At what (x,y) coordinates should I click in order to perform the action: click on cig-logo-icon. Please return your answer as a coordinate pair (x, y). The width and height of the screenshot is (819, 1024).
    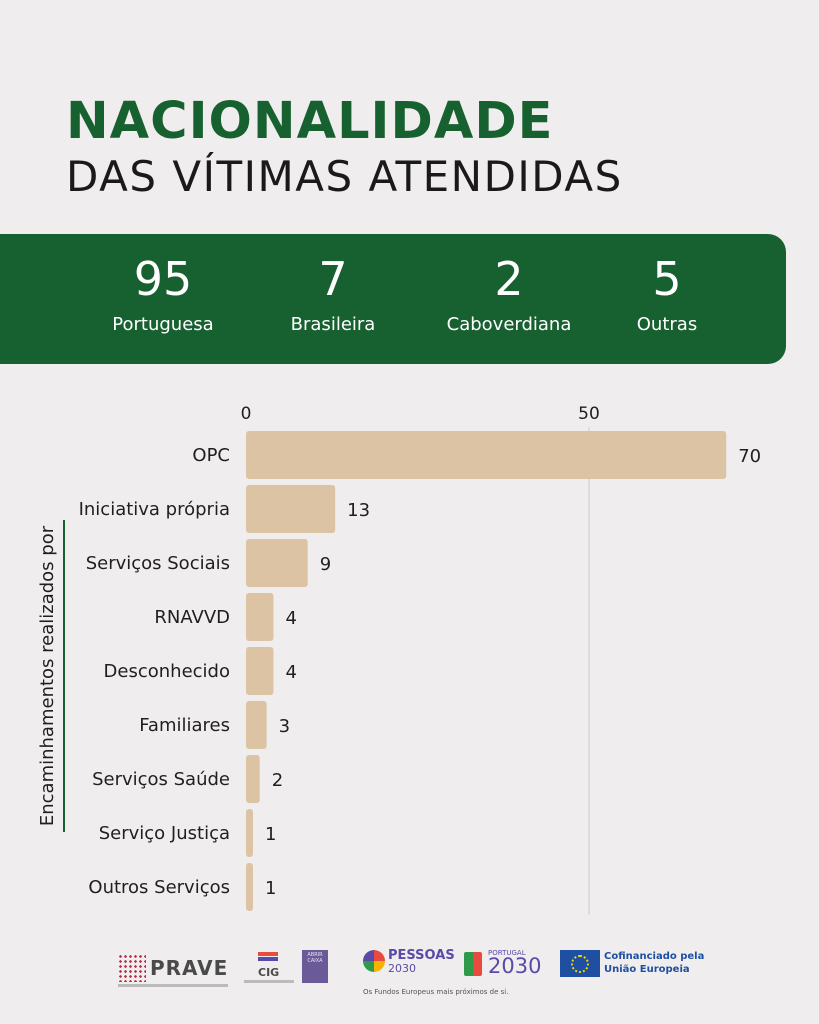
    Looking at the image, I should click on (268, 959).